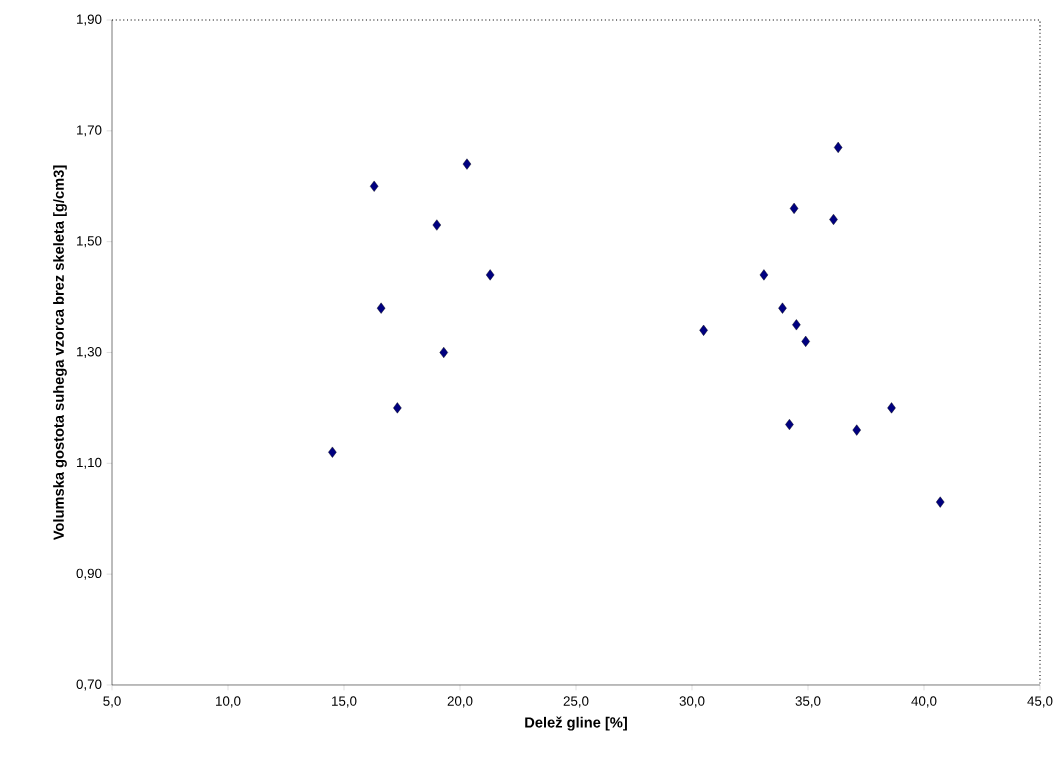 The height and width of the screenshot is (767, 1064). I want to click on x-tick-label: 10,0, so click(228, 702).